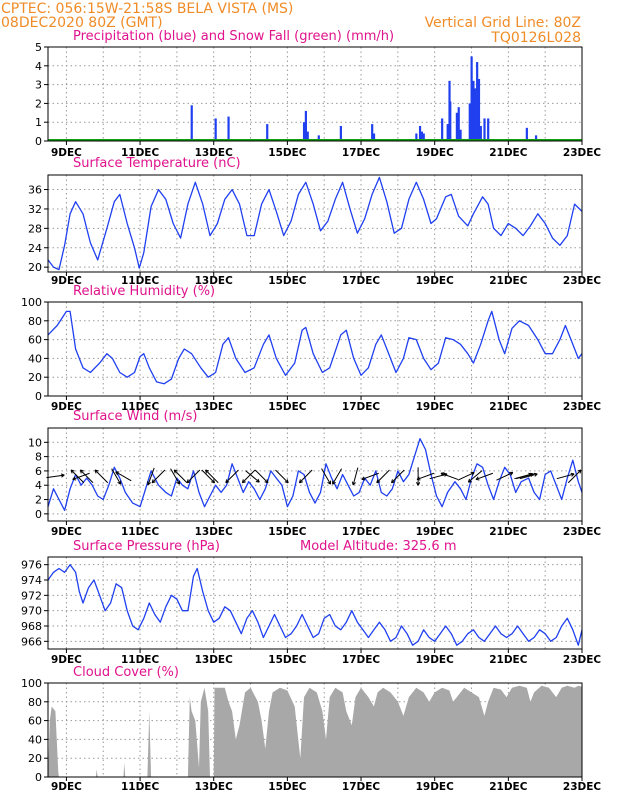  I want to click on y-tick-label: 28, so click(35, 228).